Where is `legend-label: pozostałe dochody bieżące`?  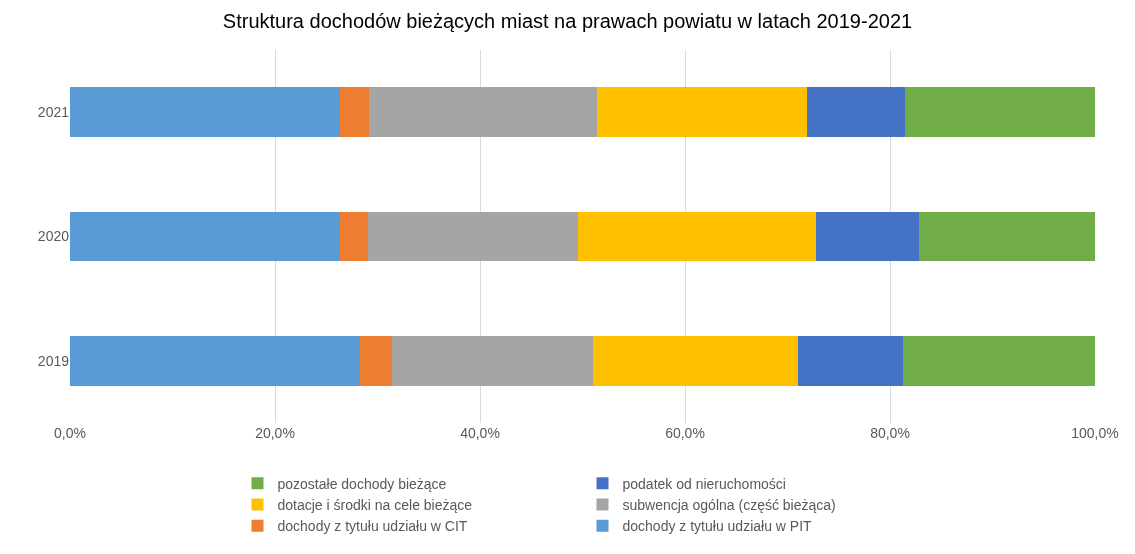 legend-label: pozostałe dochody bieżące is located at coordinates (362, 483).